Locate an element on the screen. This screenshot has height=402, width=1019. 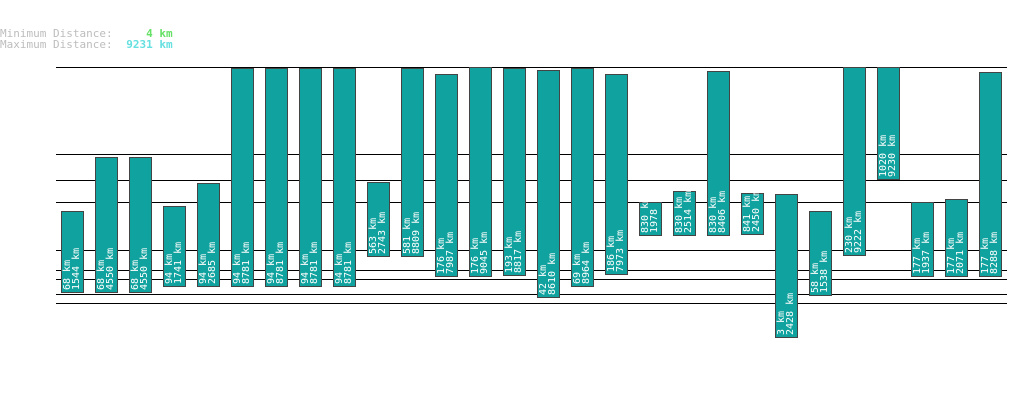
bar-label-b-13: 8817 km is located at coordinates (518, 252).